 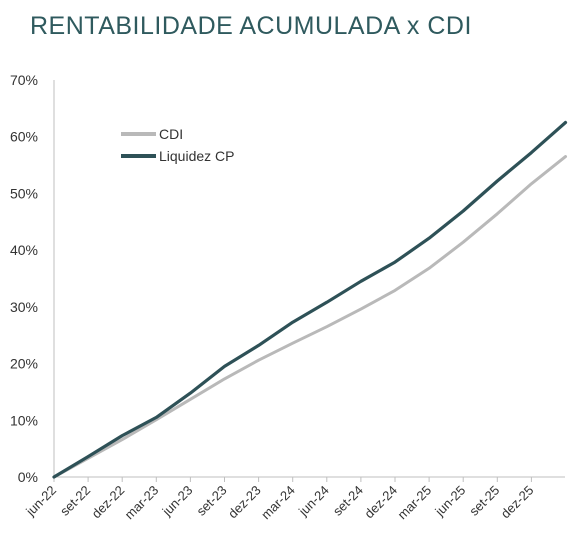 What do you see at coordinates (24, 80) in the screenshot?
I see `y-tick-label: 70%` at bounding box center [24, 80].